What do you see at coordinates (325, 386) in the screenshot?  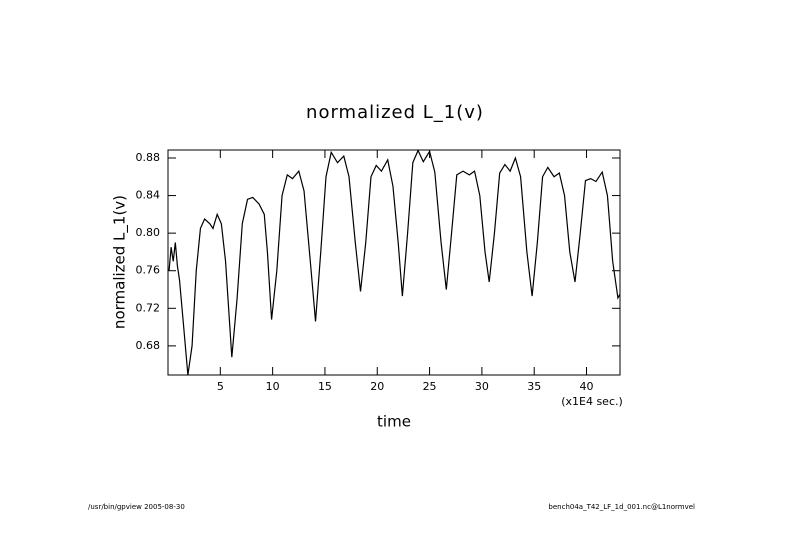 I see `x-tick-label: 15` at bounding box center [325, 386].